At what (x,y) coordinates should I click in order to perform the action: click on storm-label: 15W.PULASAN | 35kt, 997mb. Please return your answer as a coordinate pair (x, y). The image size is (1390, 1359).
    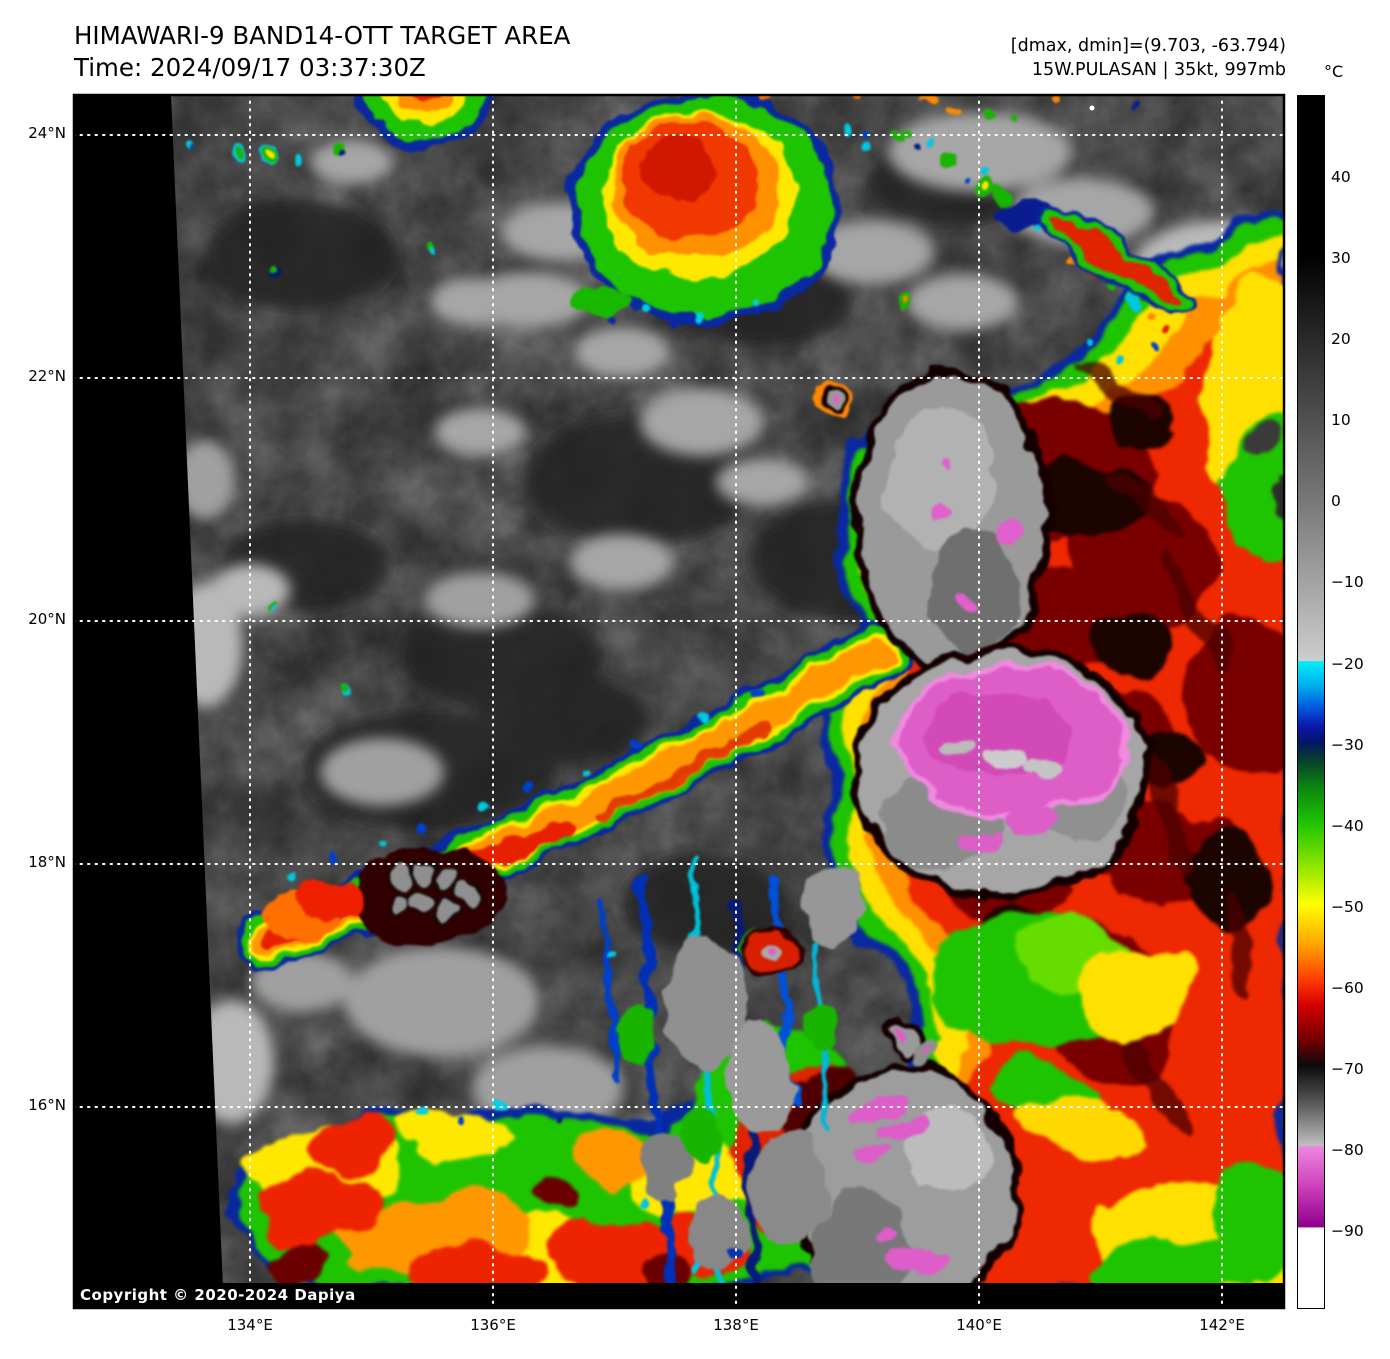
    Looking at the image, I should click on (1158, 70).